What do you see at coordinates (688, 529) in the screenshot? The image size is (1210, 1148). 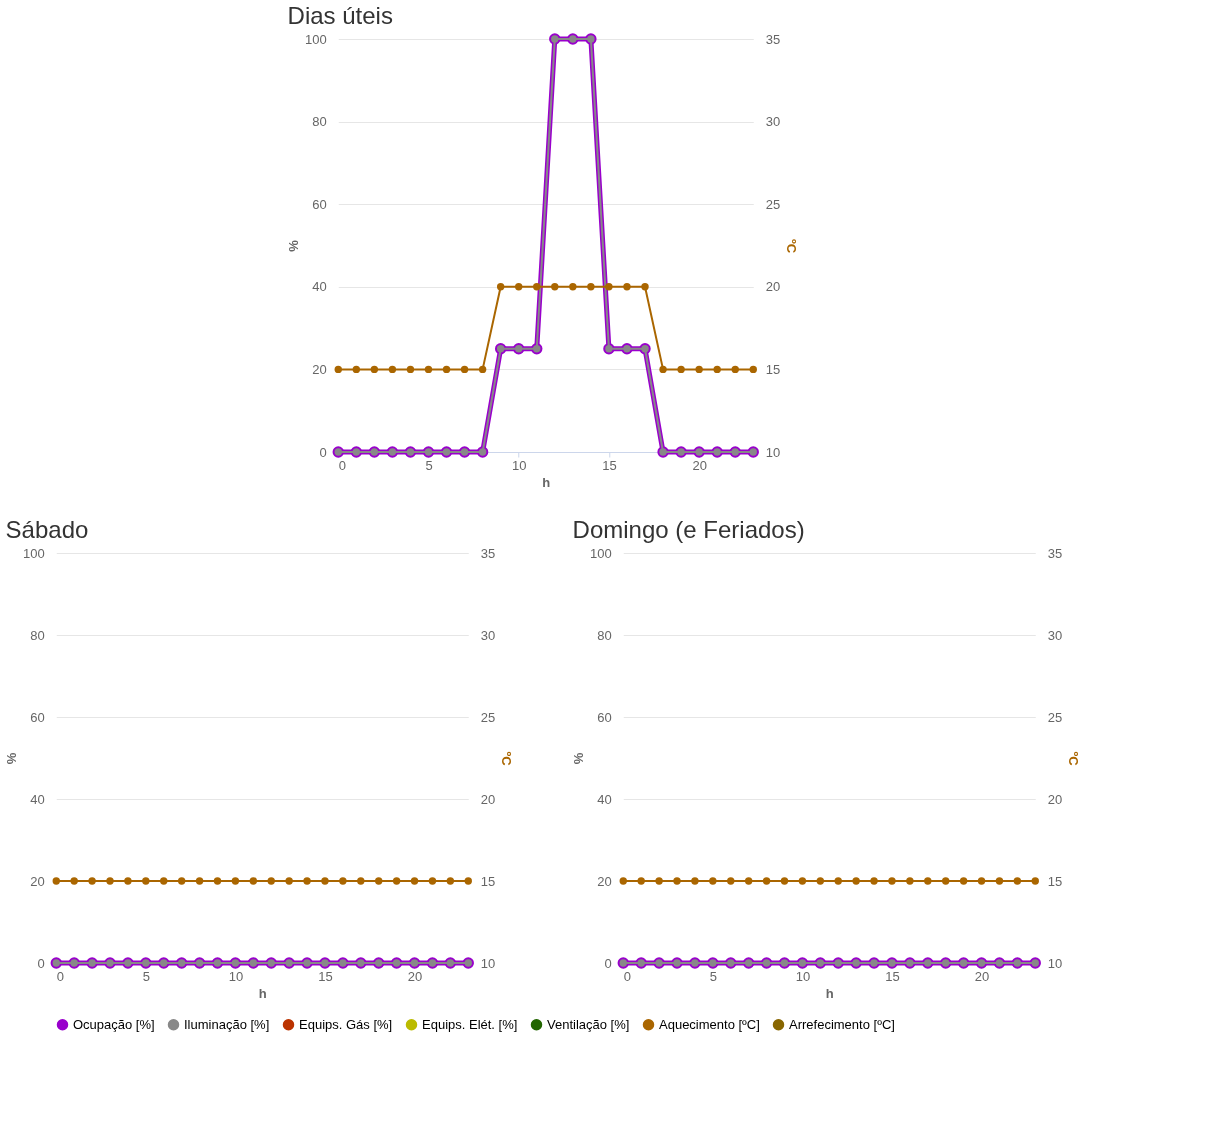 I see `chart-title: Domingo (e Feriados)` at bounding box center [688, 529].